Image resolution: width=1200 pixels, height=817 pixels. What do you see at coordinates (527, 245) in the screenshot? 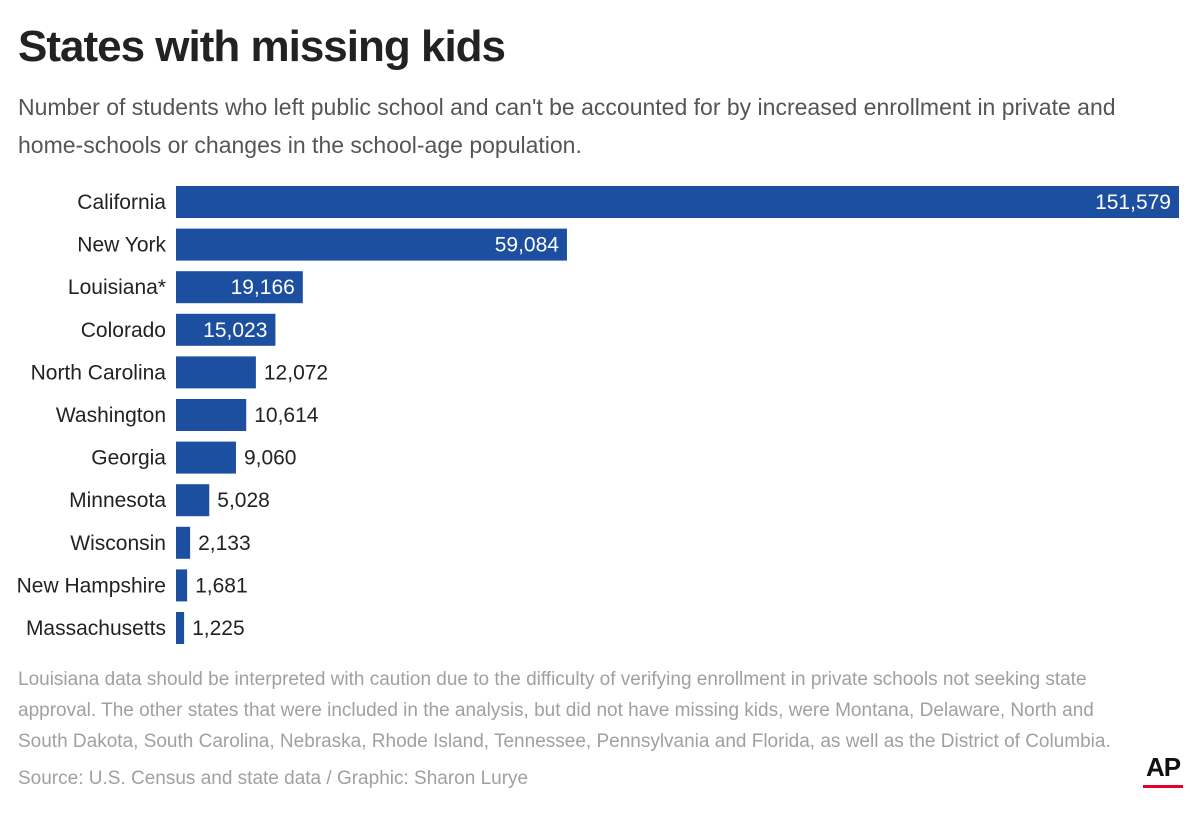
I see `value-label: 59,084` at bounding box center [527, 245].